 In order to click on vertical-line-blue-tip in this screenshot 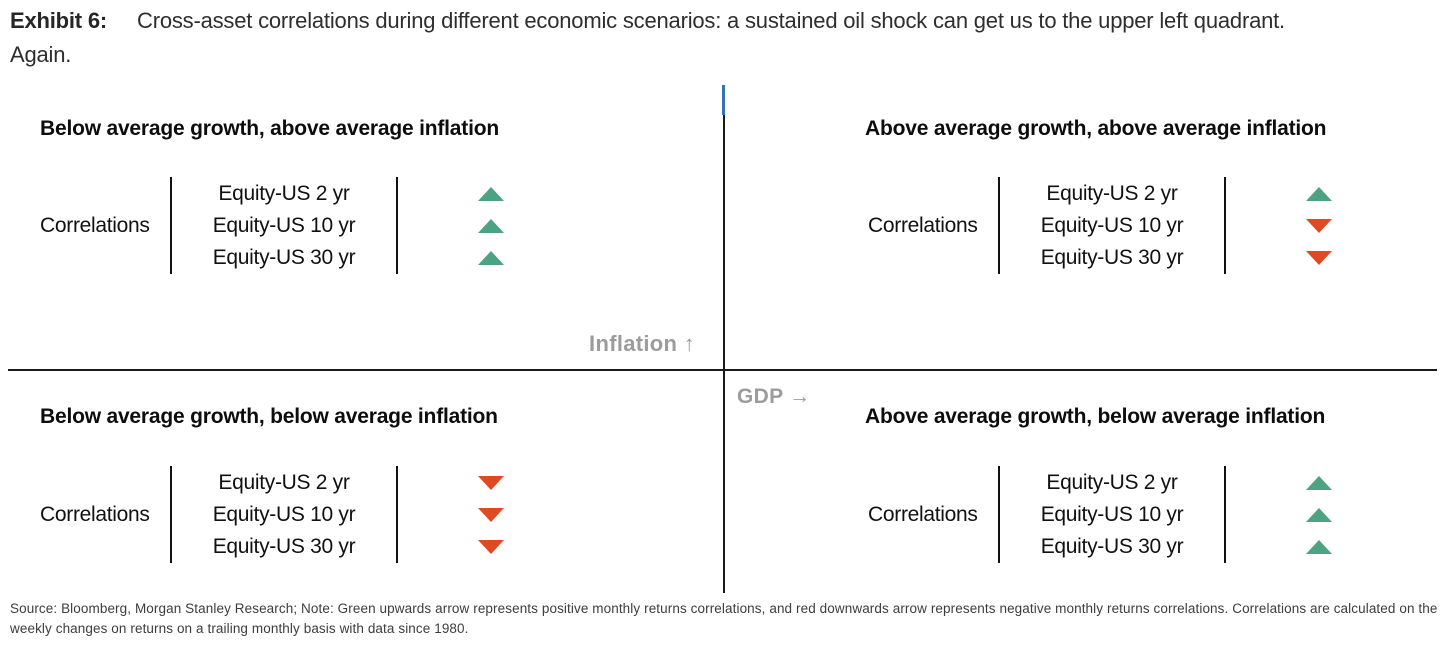, I will do `click(723, 100)`.